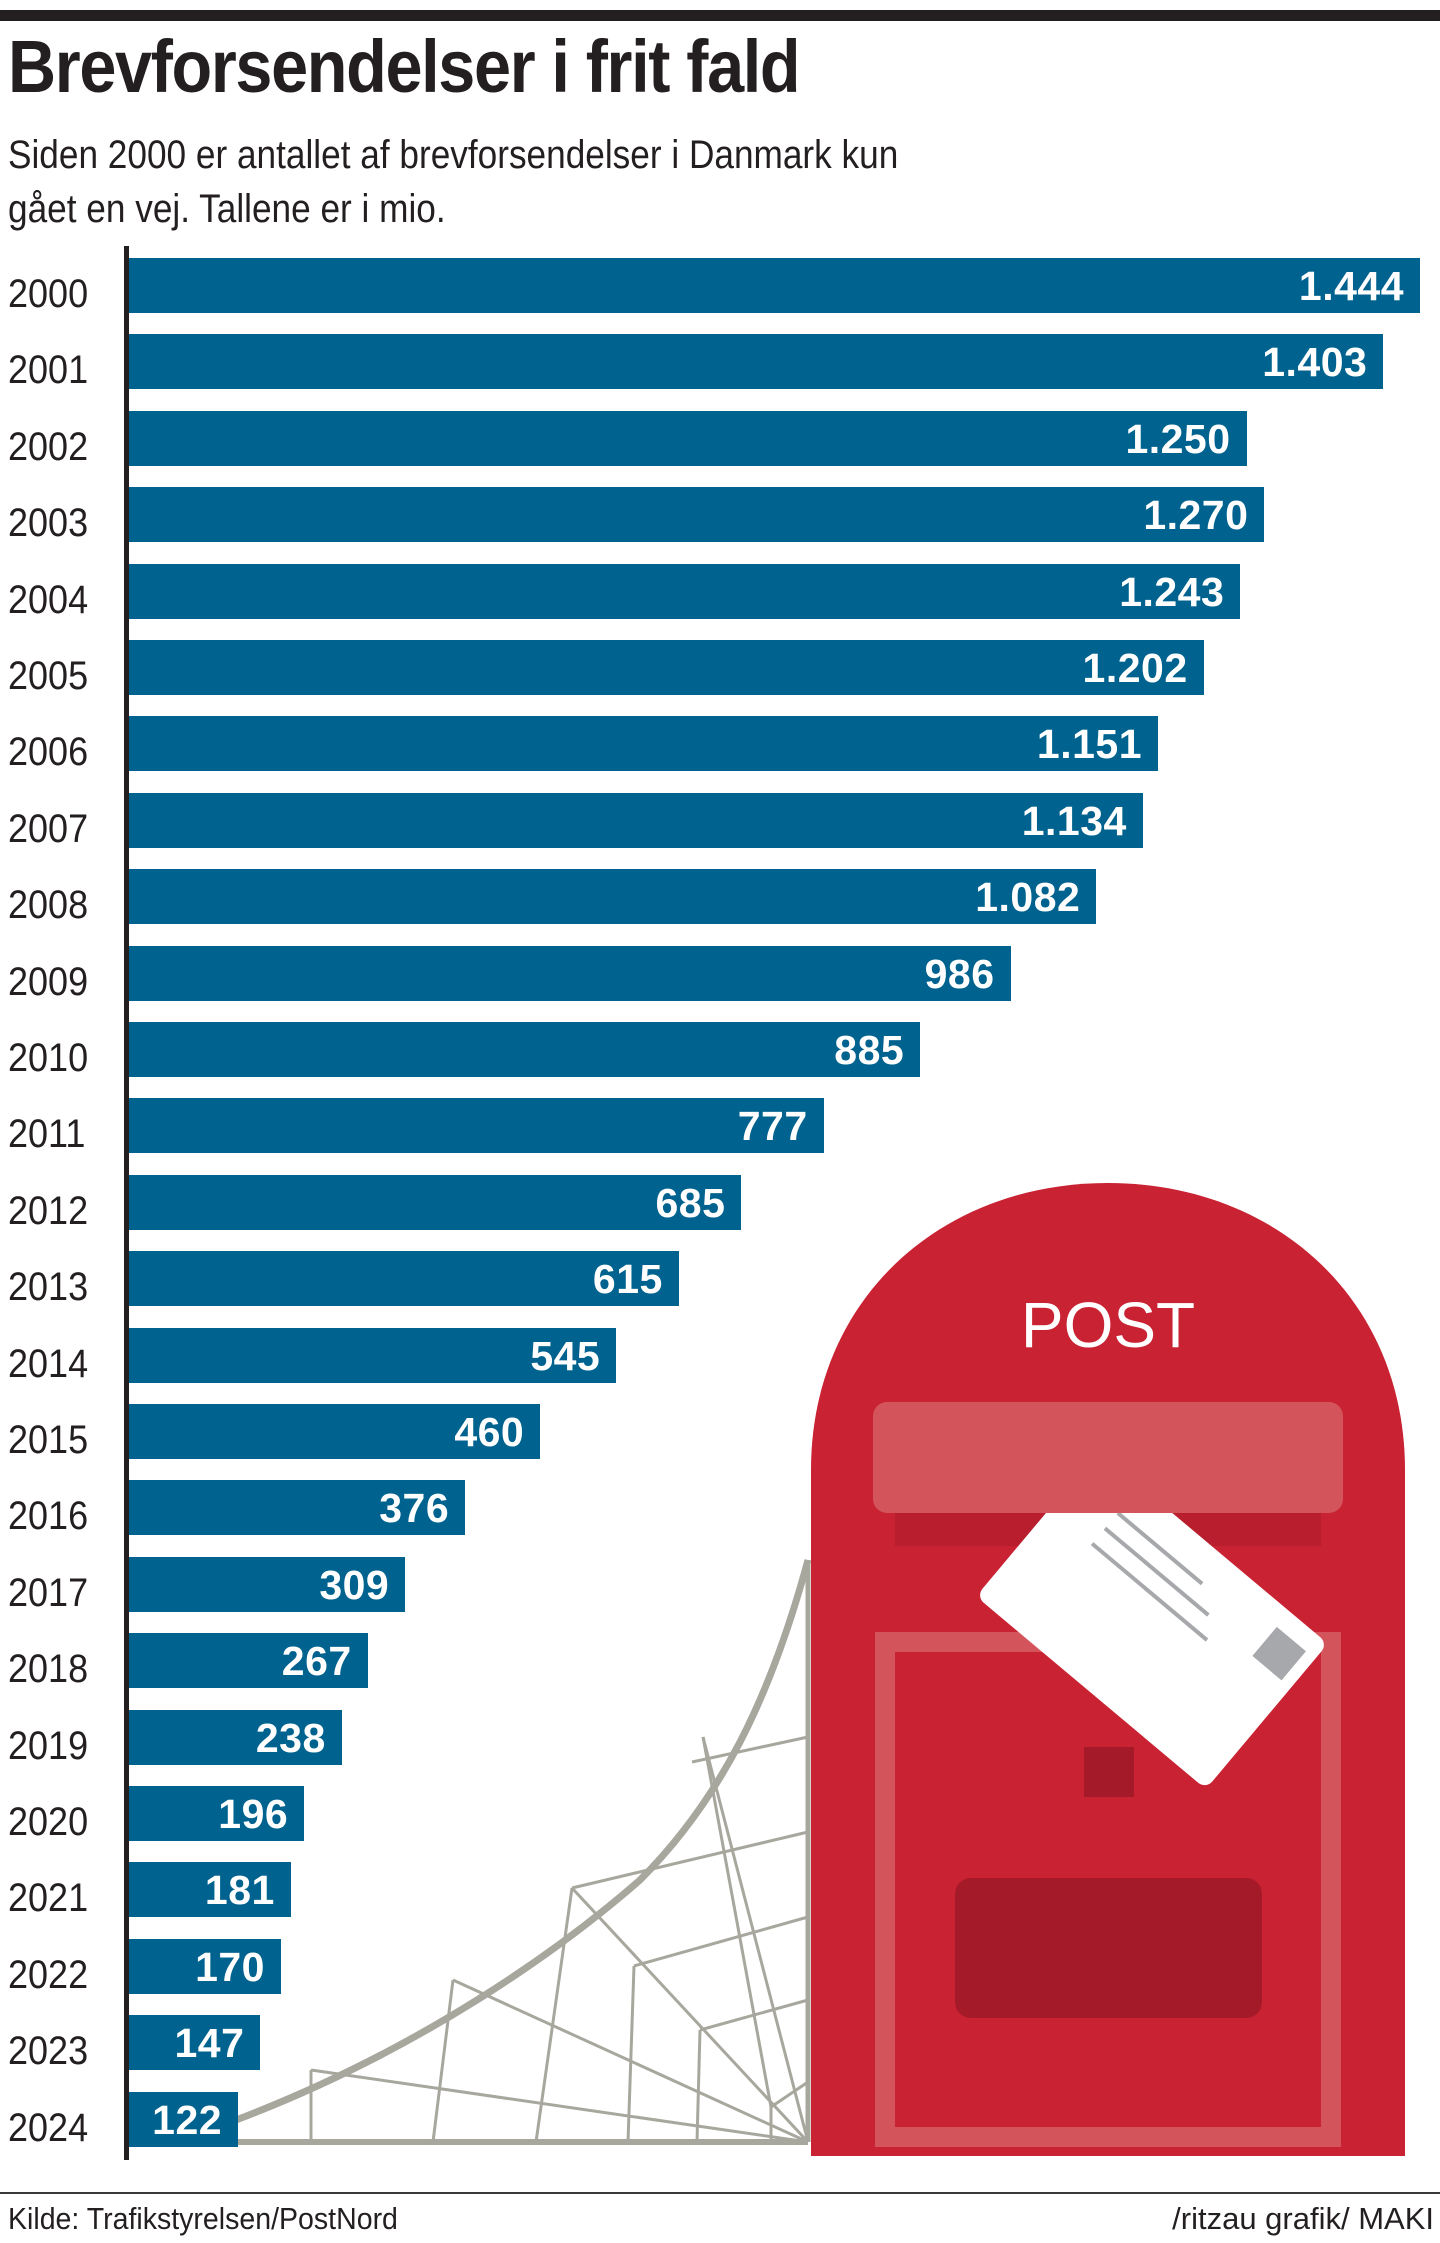 This screenshot has width=1440, height=2243. I want to click on year-label: 2020, so click(48, 1822).